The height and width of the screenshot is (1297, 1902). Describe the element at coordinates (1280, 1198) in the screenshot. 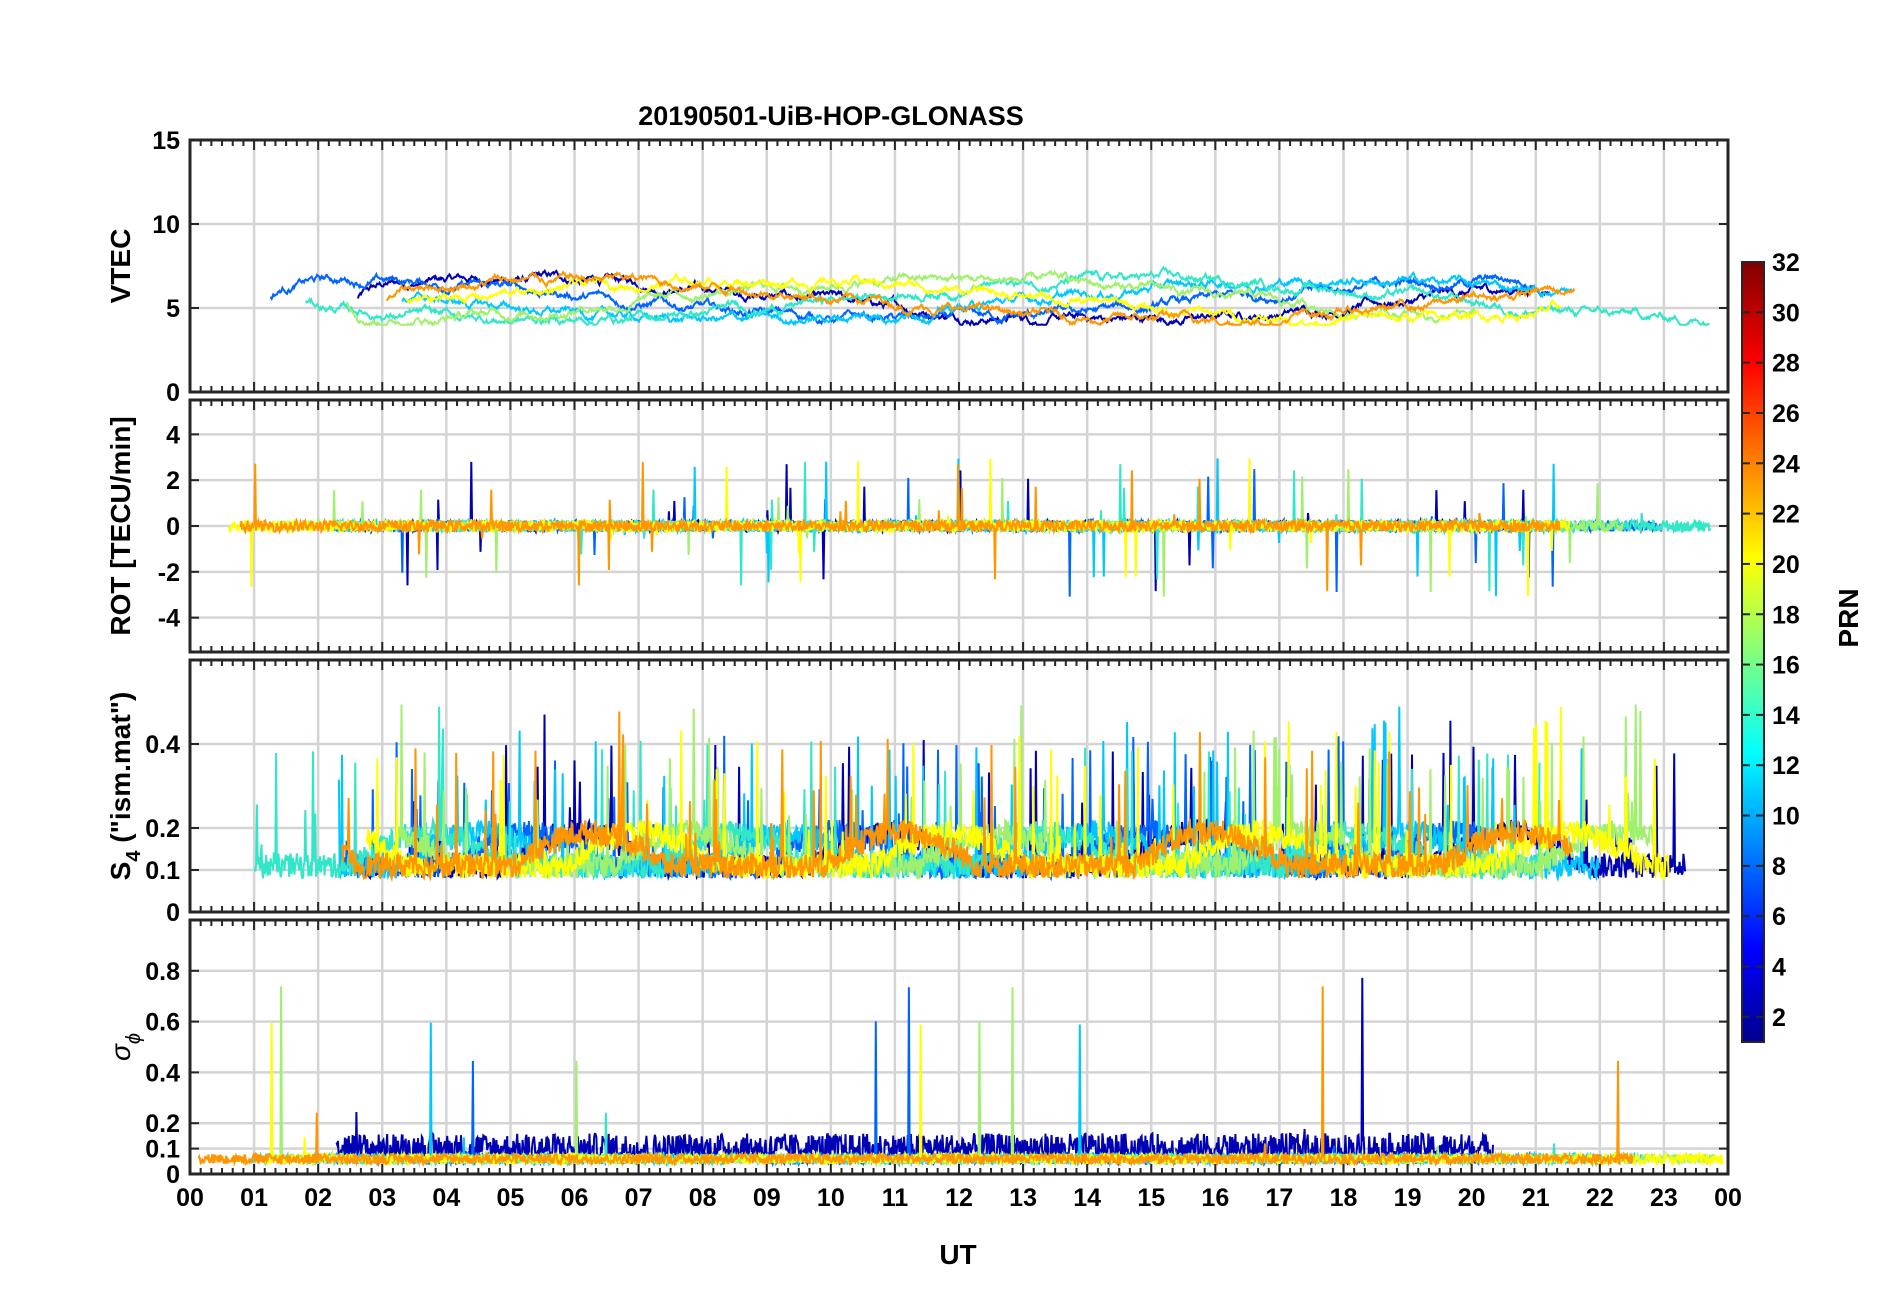

I see `xtick-label: 17` at that location.